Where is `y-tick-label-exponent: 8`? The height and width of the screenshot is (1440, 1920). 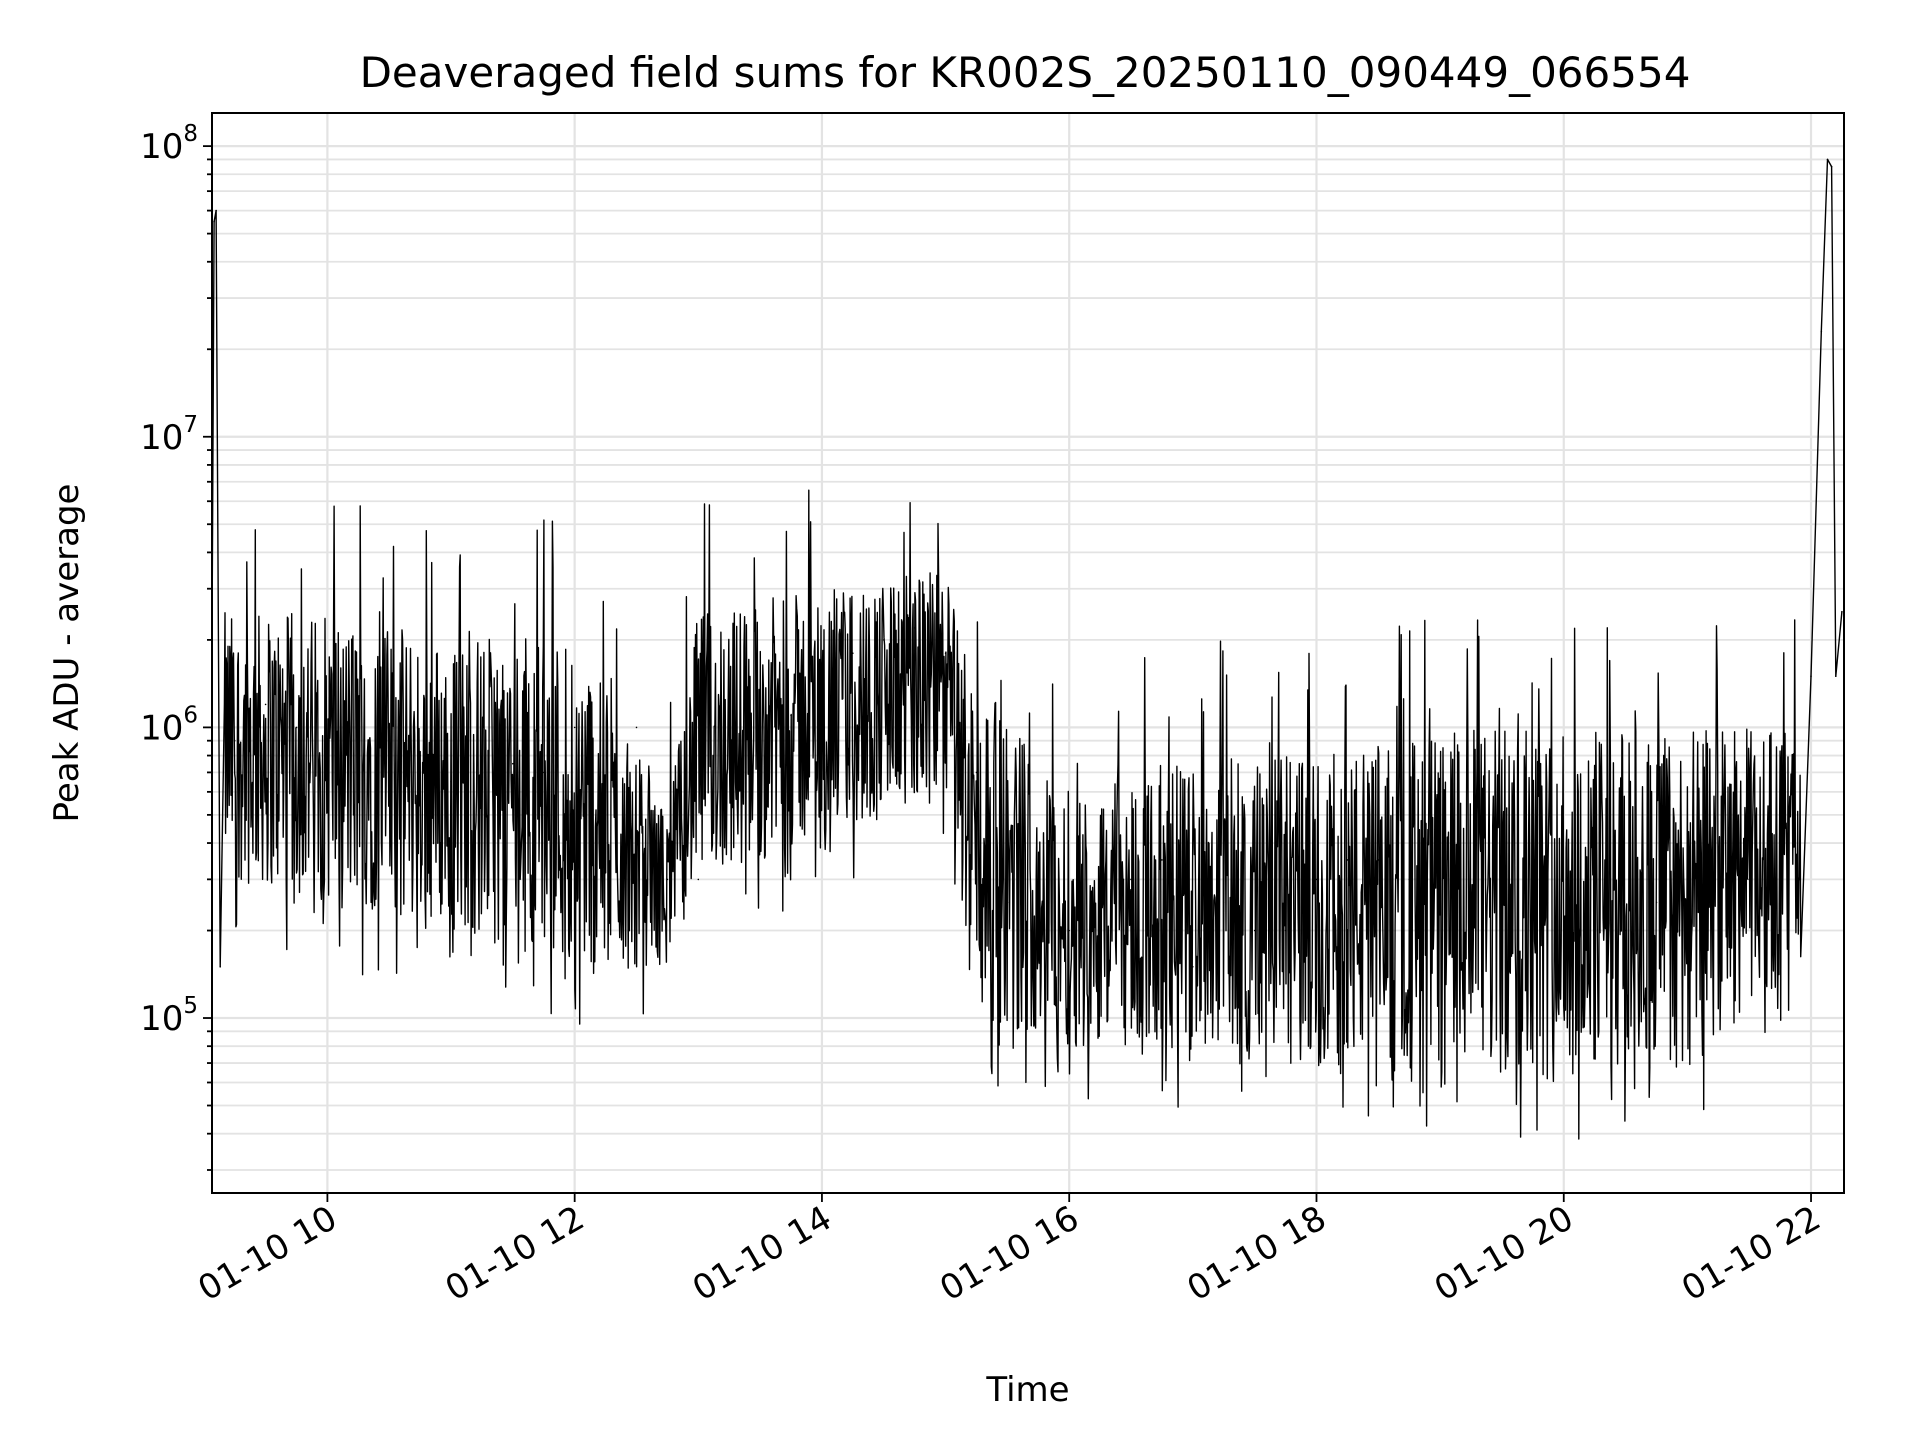
y-tick-label-exponent: 8 is located at coordinates (190, 134).